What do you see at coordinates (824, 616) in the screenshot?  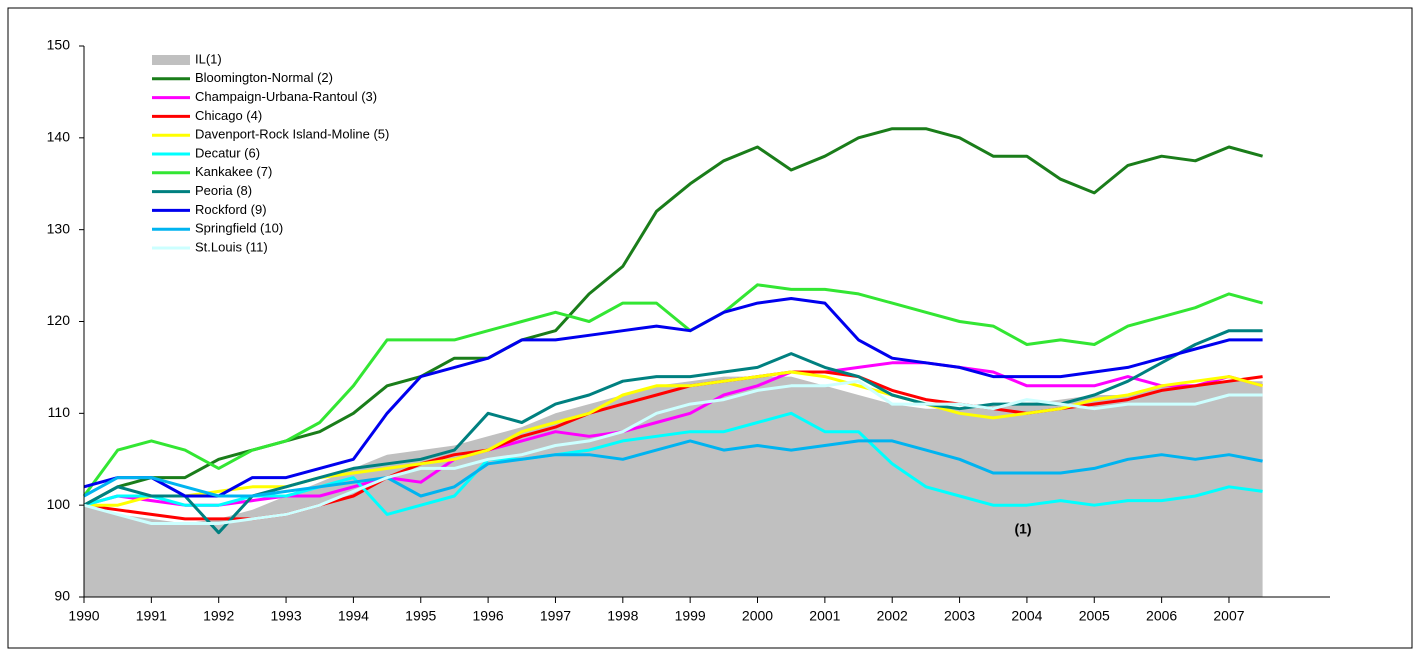 I see `x-tick-label: 2001` at bounding box center [824, 616].